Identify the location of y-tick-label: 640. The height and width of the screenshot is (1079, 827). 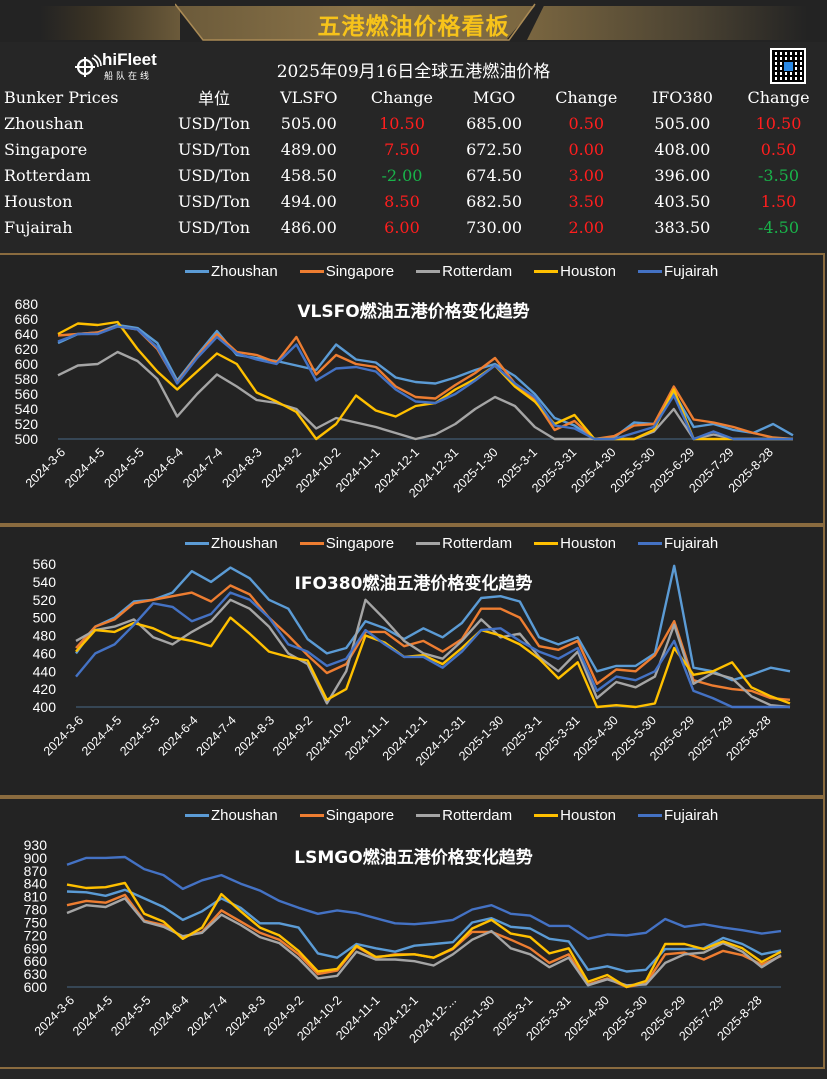
(27, 334).